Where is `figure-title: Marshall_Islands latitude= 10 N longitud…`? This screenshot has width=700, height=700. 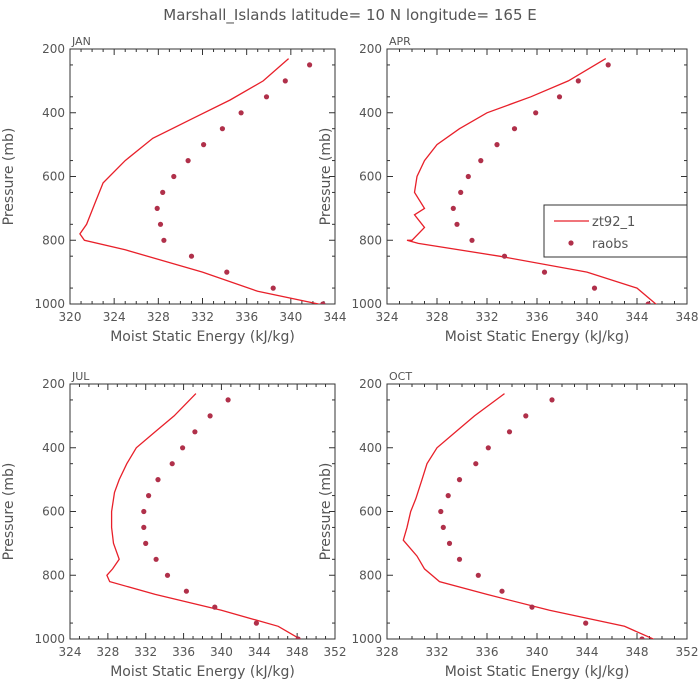 figure-title: Marshall_Islands latitude= 10 N longitud… is located at coordinates (349, 15).